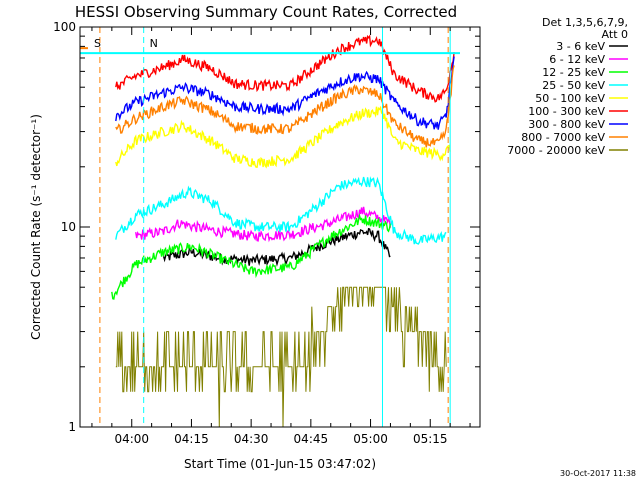 The width and height of the screenshot is (640, 480). I want to click on legend-label-2: 6 - 12 keV, so click(577, 59).